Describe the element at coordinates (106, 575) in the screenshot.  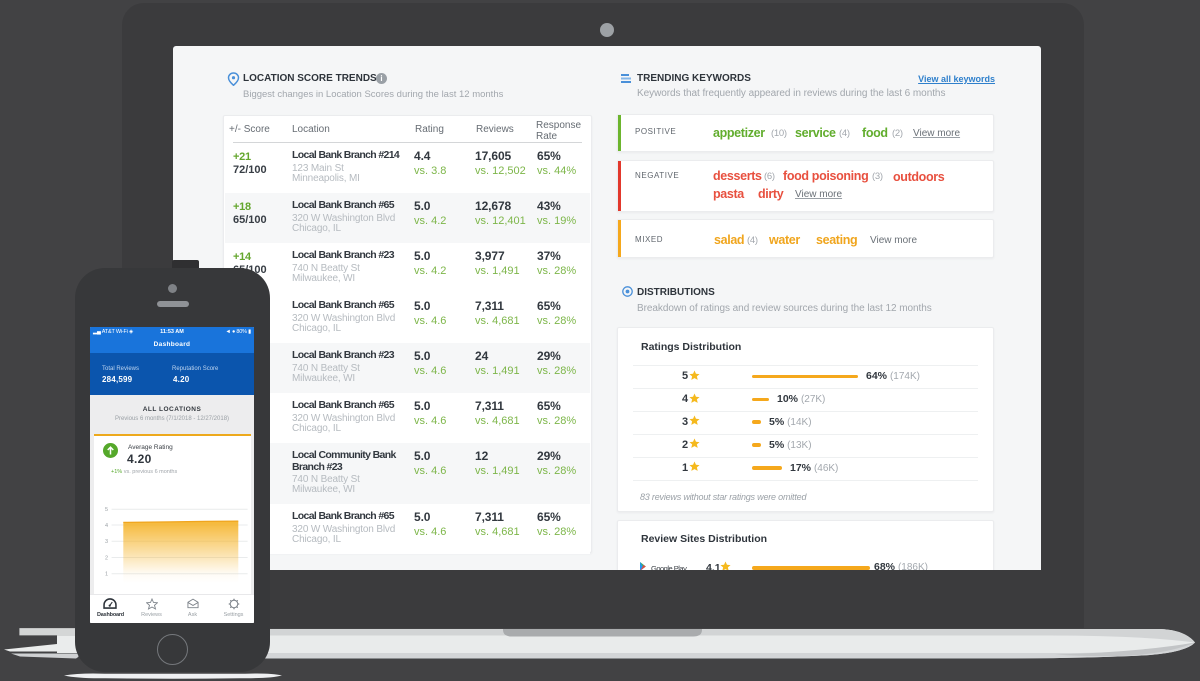
I see `svg-text: 1` at that location.